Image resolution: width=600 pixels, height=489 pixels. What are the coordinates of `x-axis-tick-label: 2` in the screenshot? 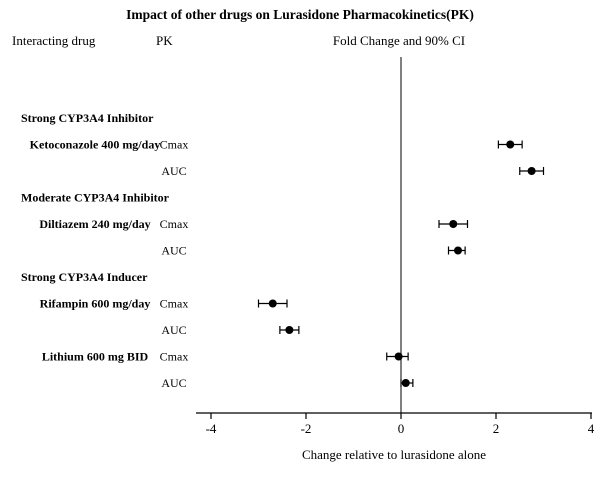 It's located at (496, 428).